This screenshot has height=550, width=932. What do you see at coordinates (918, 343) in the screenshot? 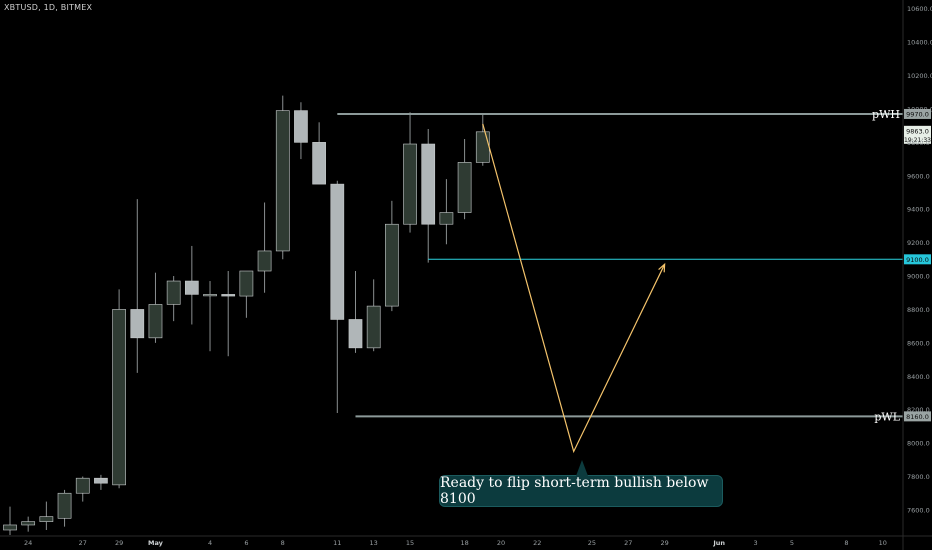
I see `price-tick-label: 8600.0` at bounding box center [918, 343].